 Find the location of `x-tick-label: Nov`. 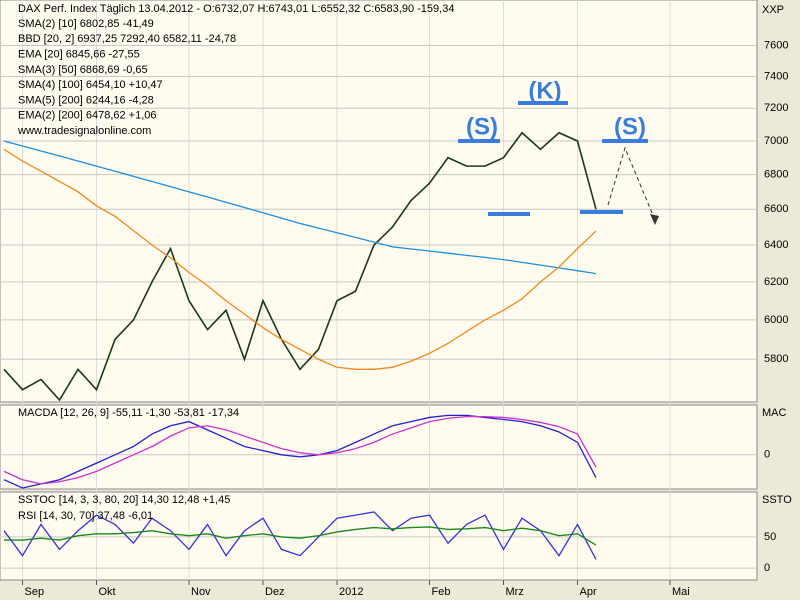

x-tick-label: Nov is located at coordinates (201, 592).